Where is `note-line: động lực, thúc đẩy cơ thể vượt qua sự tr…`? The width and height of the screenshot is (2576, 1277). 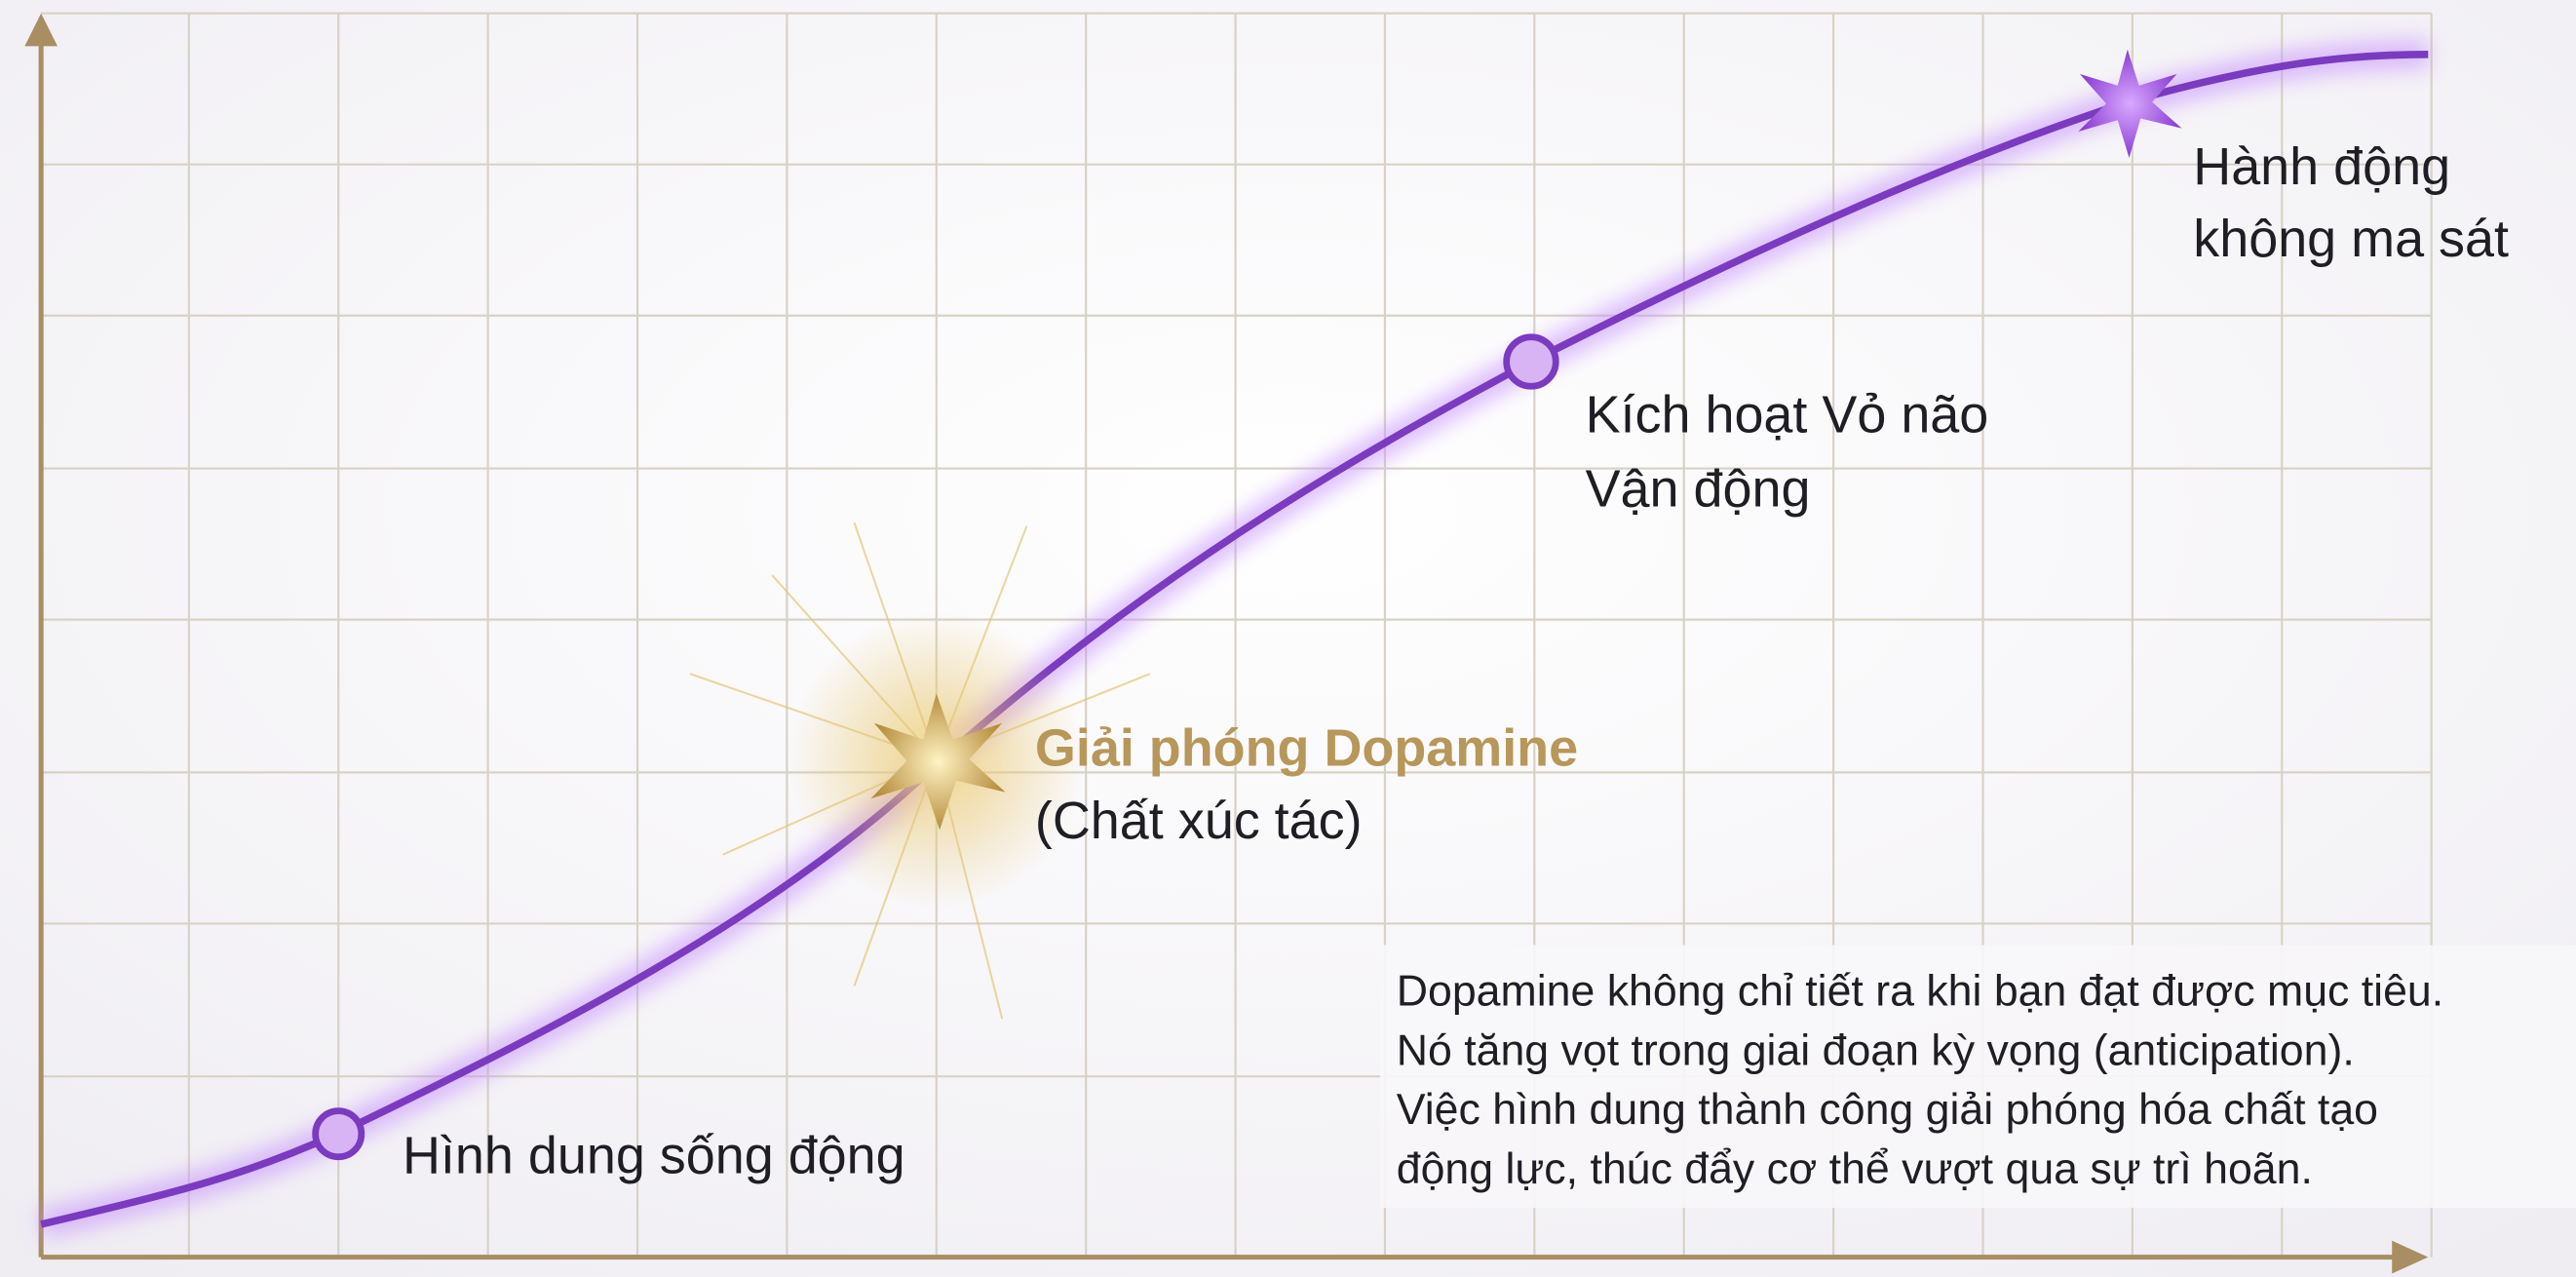 note-line: động lực, thúc đẩy cơ thể vượt qua sự tr… is located at coordinates (1855, 1169).